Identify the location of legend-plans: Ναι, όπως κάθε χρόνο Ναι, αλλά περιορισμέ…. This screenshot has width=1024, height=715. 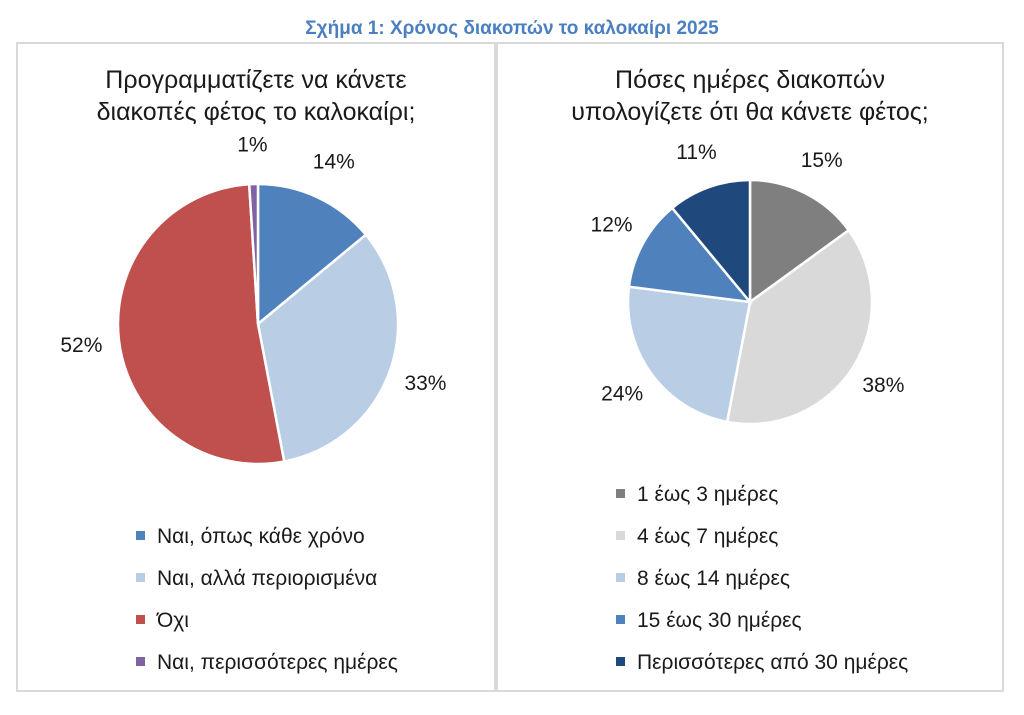
(267, 600).